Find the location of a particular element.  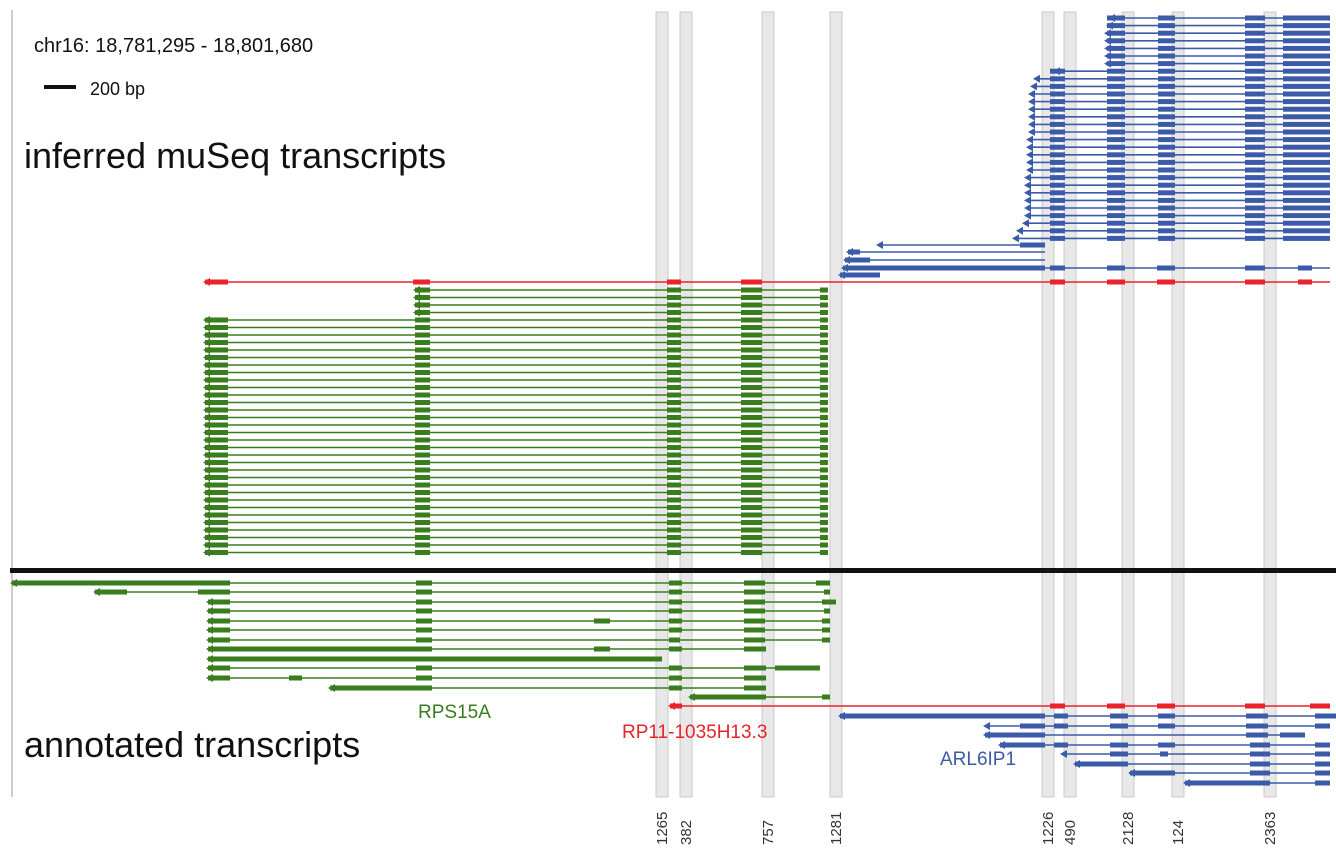

junction-count: 1281 is located at coordinates (836, 828).